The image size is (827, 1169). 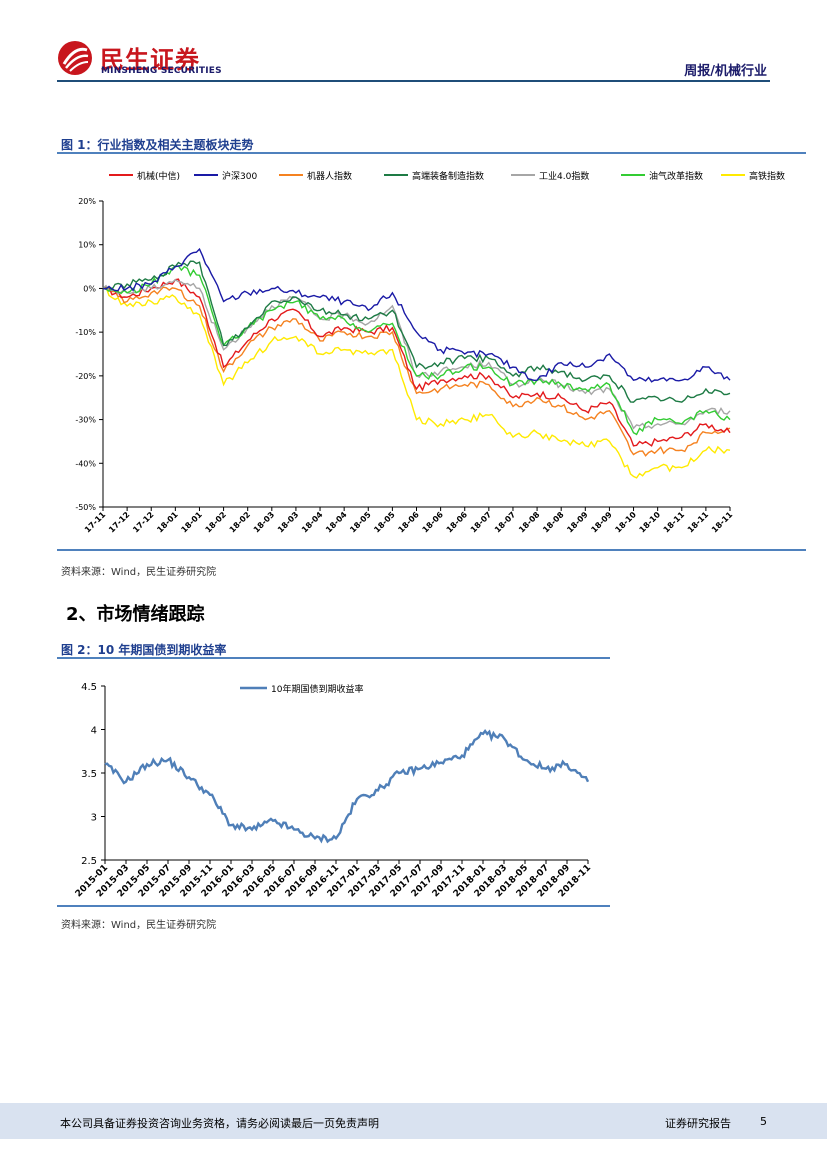 What do you see at coordinates (158, 176) in the screenshot?
I see `legend-label-0: 机械(中信)` at bounding box center [158, 176].